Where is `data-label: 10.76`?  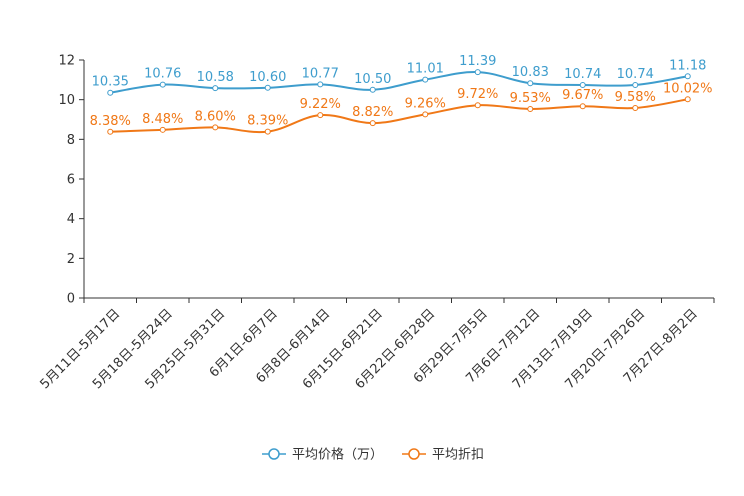 data-label: 10.76 is located at coordinates (162, 74).